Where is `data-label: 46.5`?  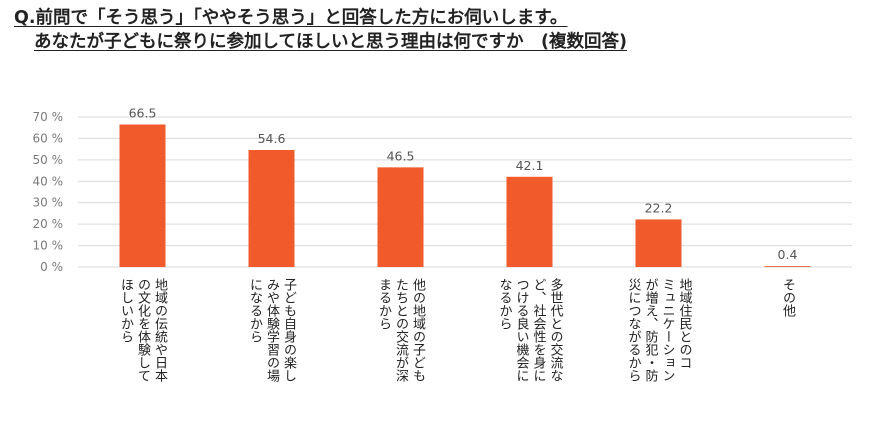
data-label: 46.5 is located at coordinates (401, 155).